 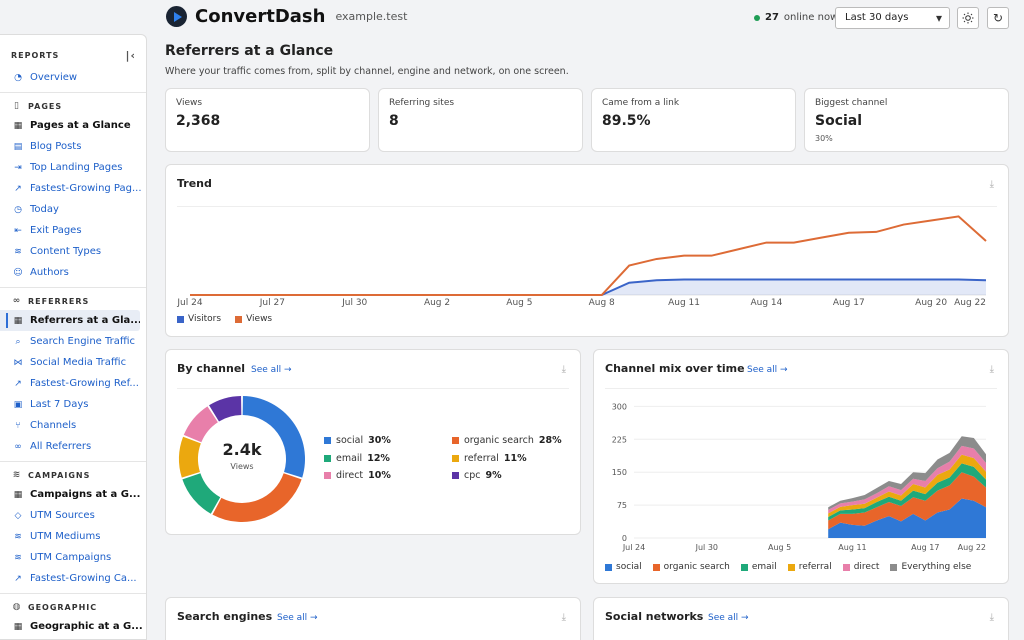 I want to click on sidebar-item-social-media-traffic: ⋈ Social Media Traffic, so click(x=73, y=362).